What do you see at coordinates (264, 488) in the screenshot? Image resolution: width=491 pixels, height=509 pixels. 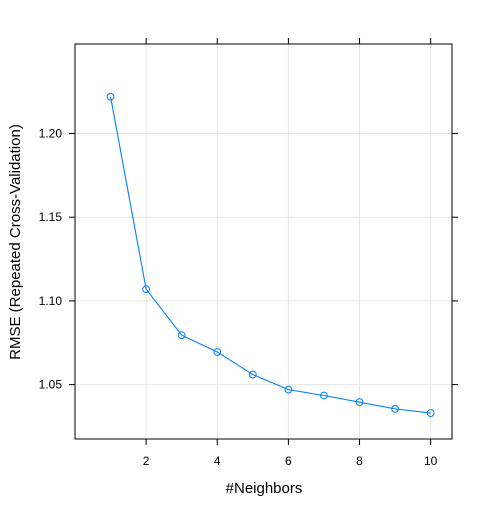 I see `x-axis-title: #Neighbors` at bounding box center [264, 488].